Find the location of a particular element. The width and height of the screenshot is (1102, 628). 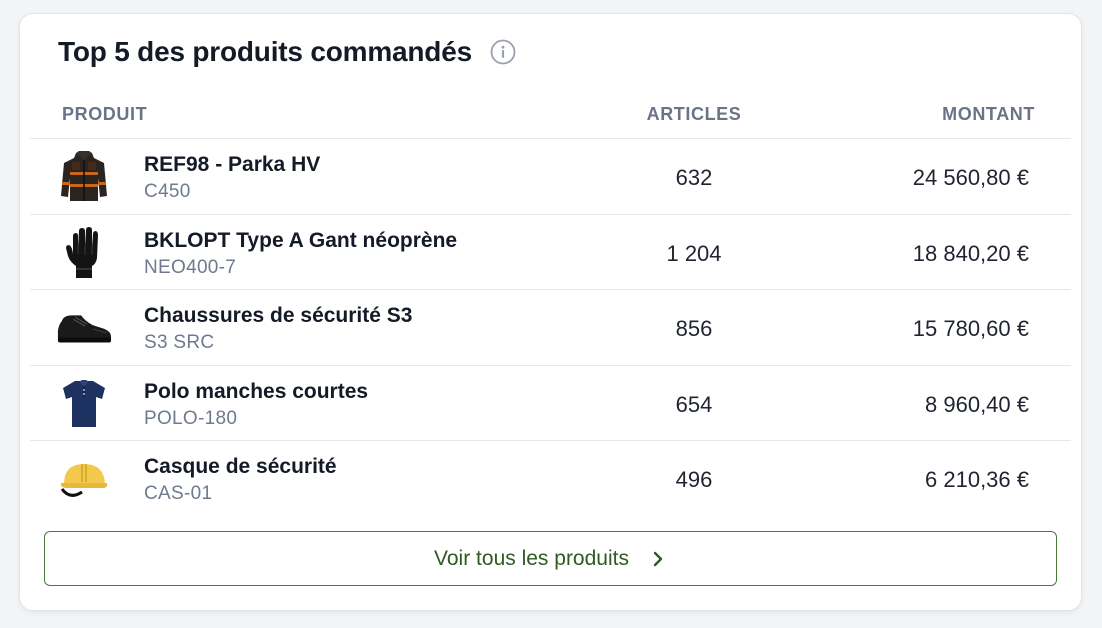

product-reference: CAS-01 is located at coordinates (178, 493).